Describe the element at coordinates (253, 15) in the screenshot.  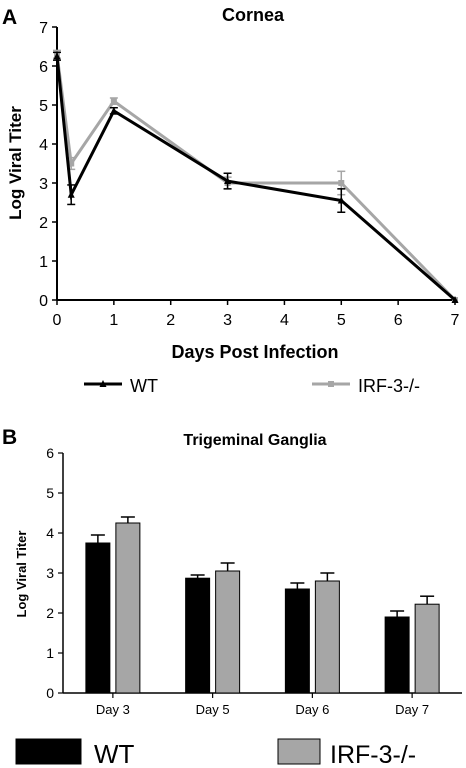
I see `chart-title: Cornea` at that location.